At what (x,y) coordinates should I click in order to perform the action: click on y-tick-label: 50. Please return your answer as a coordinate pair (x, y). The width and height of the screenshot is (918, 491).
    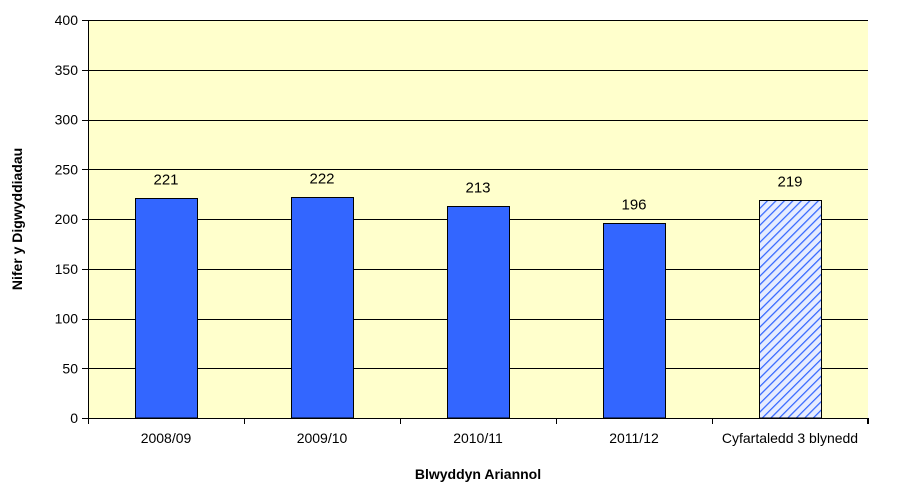
    Looking at the image, I should click on (70, 368).